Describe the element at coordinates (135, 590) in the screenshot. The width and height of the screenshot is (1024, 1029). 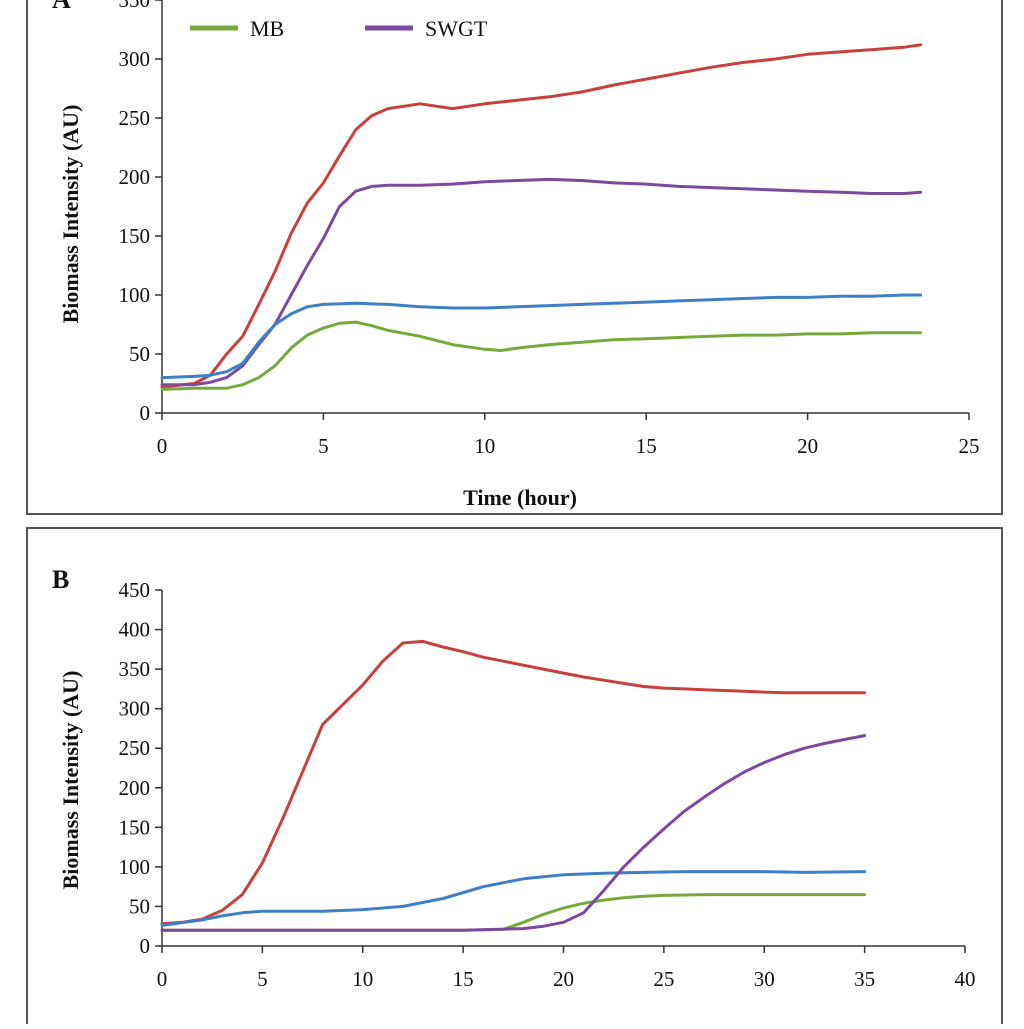
I see `y-tick-label: 450` at that location.